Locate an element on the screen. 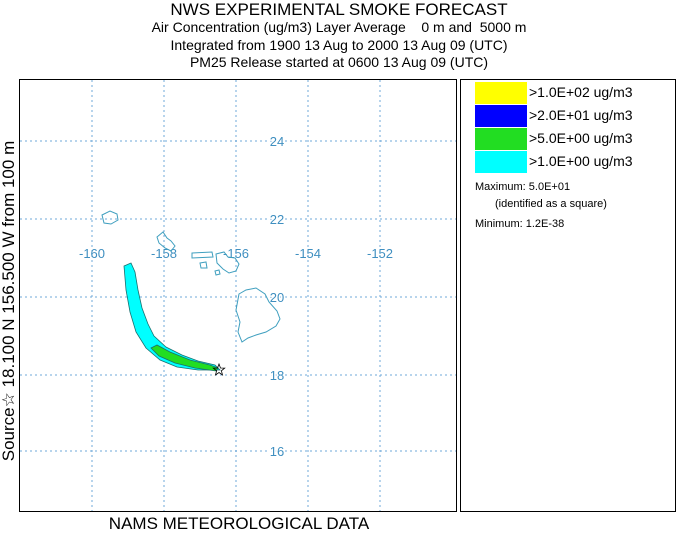  island-kauai is located at coordinates (110, 217).